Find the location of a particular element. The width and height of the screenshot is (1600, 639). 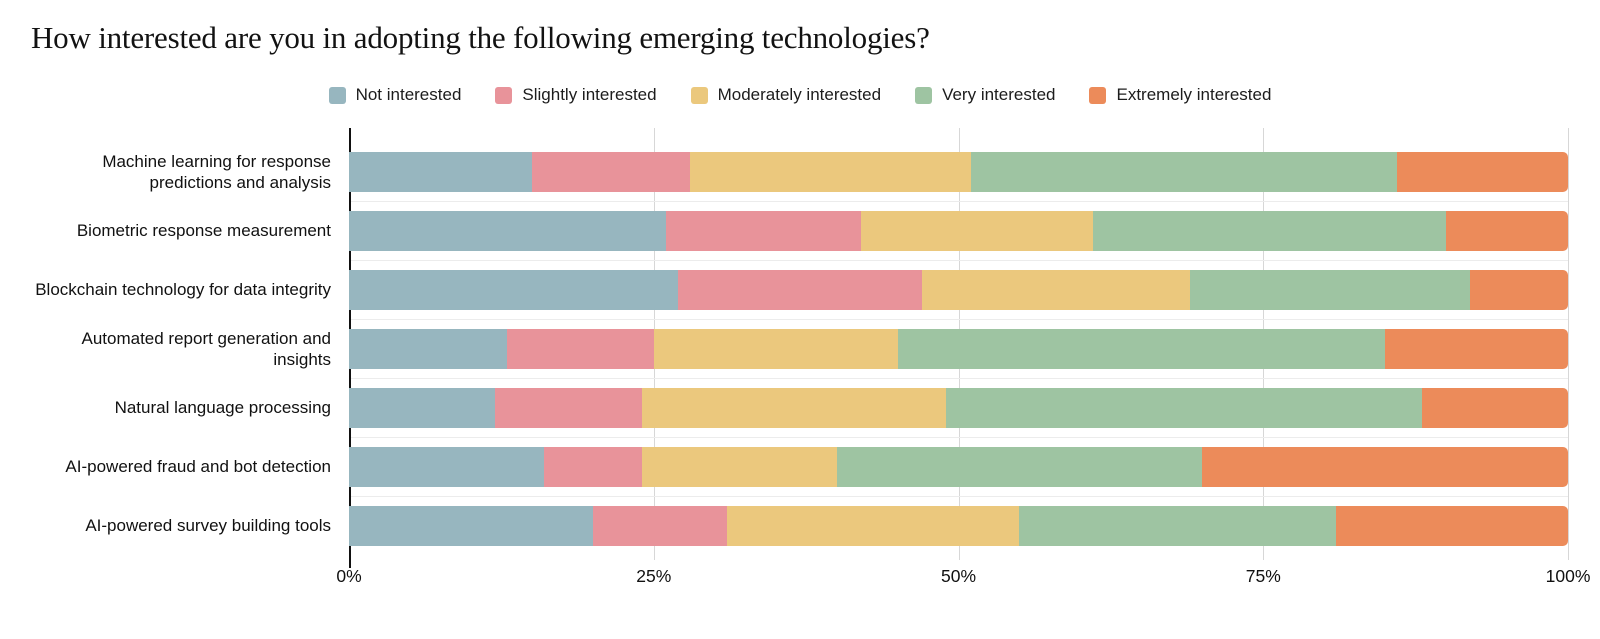

bar-row: Natural language processing is located at coordinates (799, 407).